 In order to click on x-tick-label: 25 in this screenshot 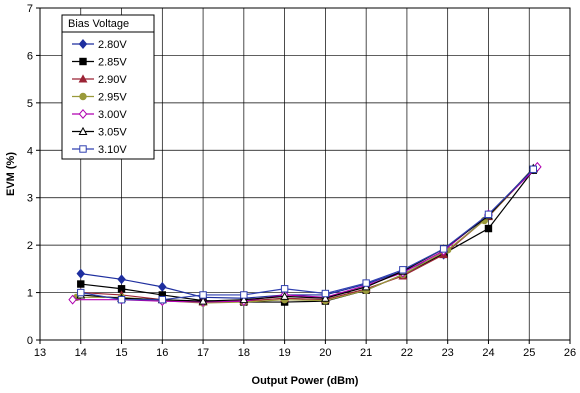, I will do `click(529, 353)`.